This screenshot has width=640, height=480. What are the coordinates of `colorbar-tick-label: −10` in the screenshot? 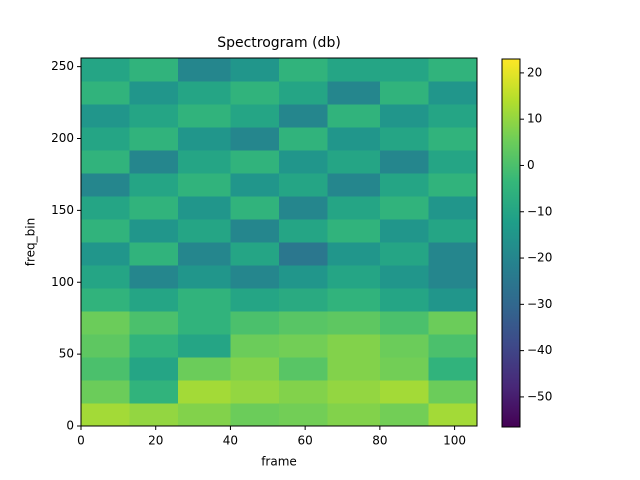 It's located at (539, 211).